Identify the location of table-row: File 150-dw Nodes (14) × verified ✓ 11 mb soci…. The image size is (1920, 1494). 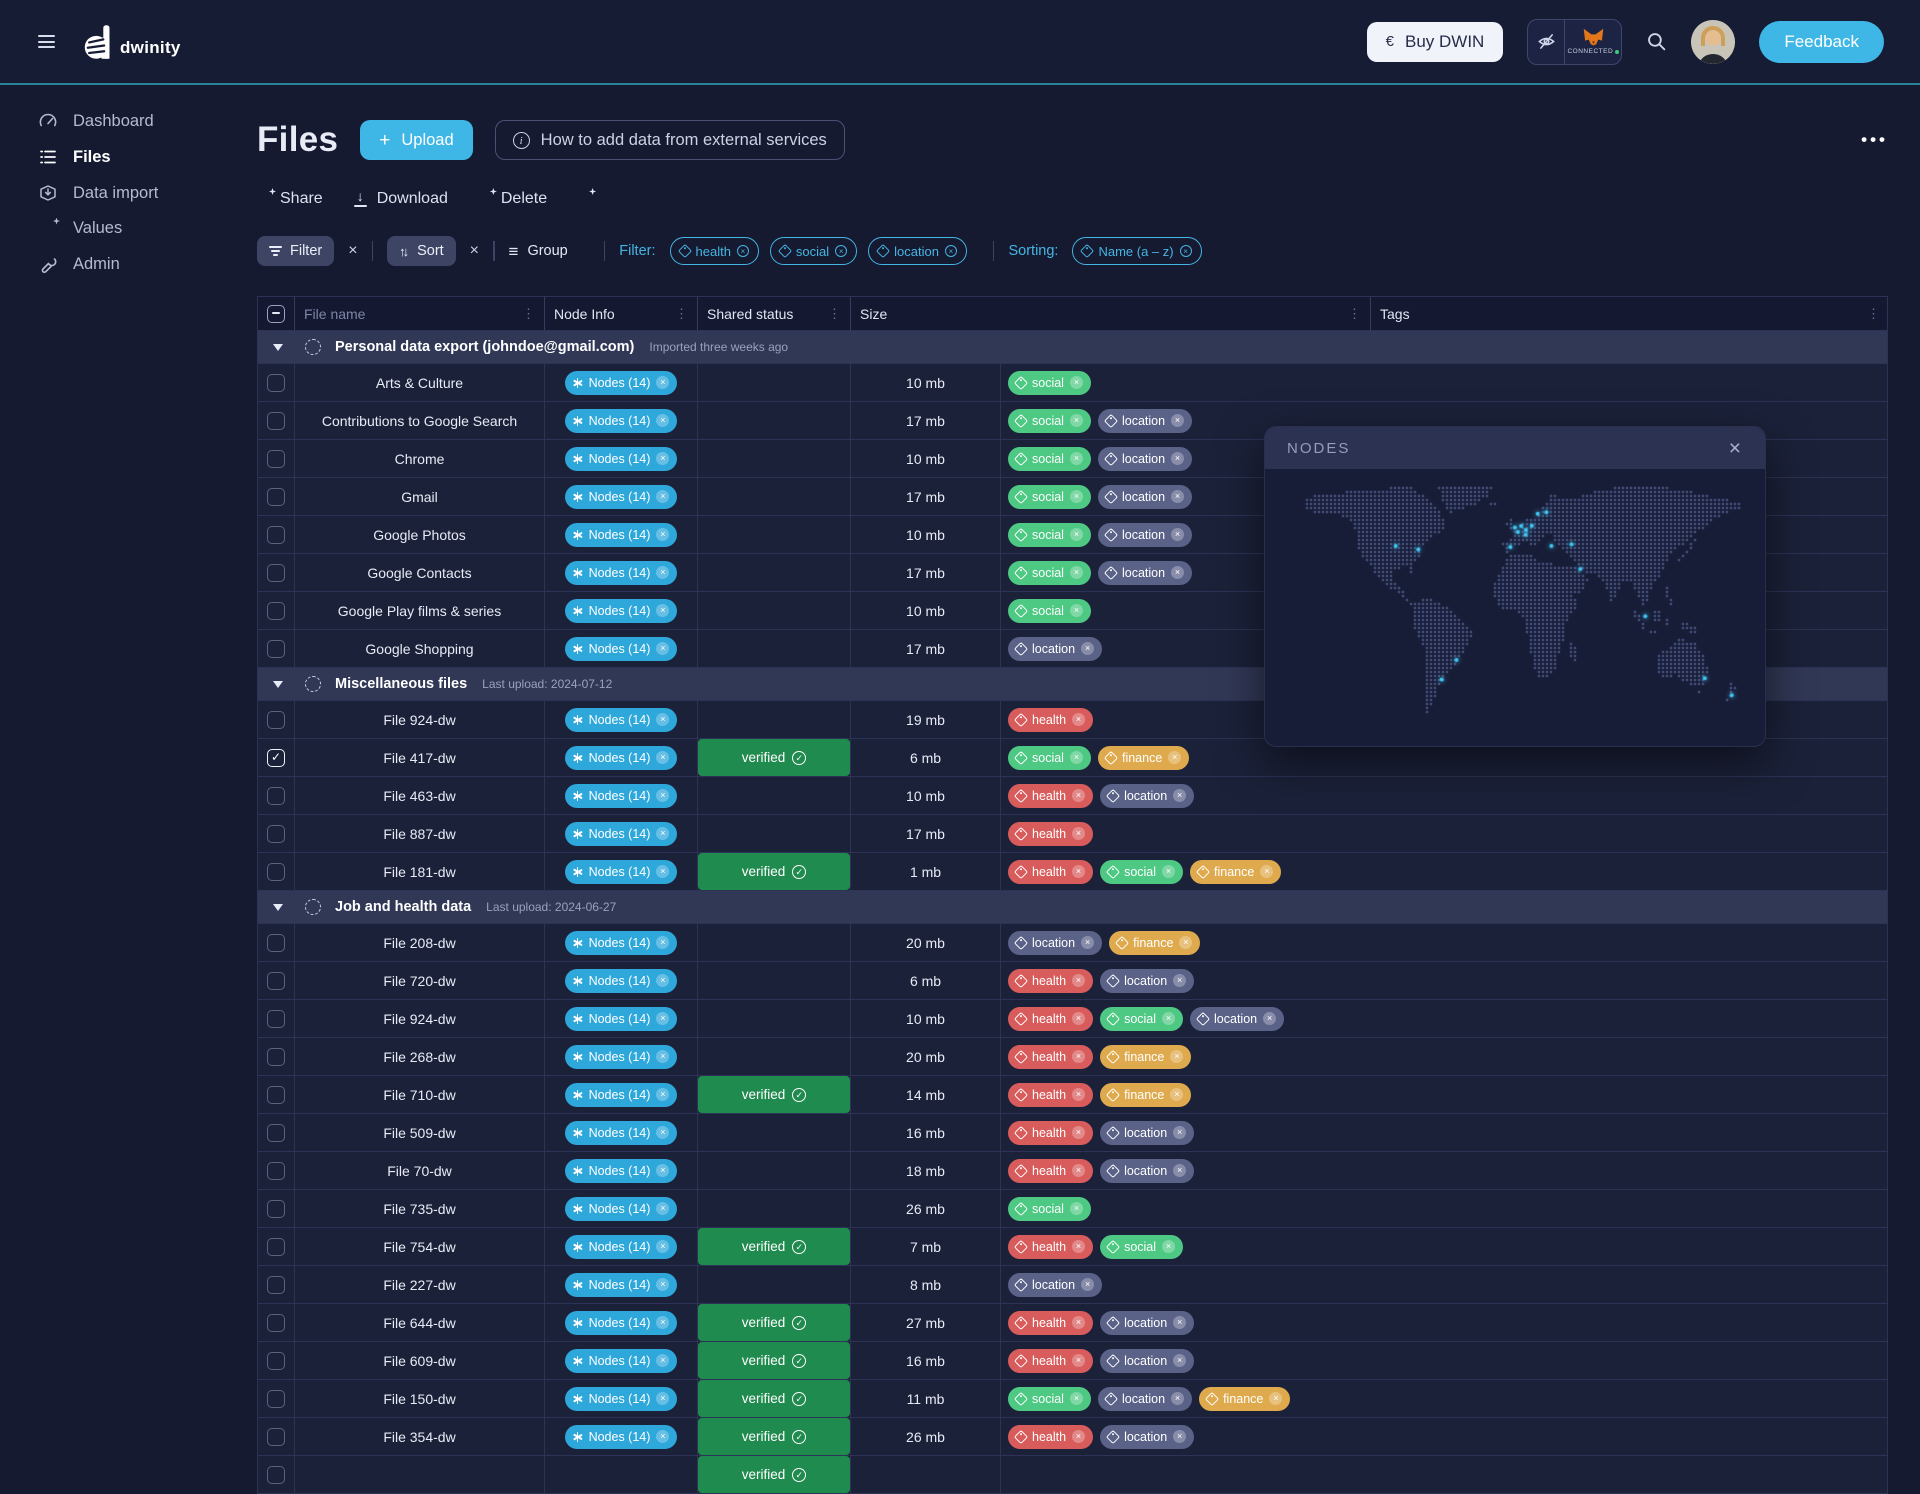
(1072, 1399).